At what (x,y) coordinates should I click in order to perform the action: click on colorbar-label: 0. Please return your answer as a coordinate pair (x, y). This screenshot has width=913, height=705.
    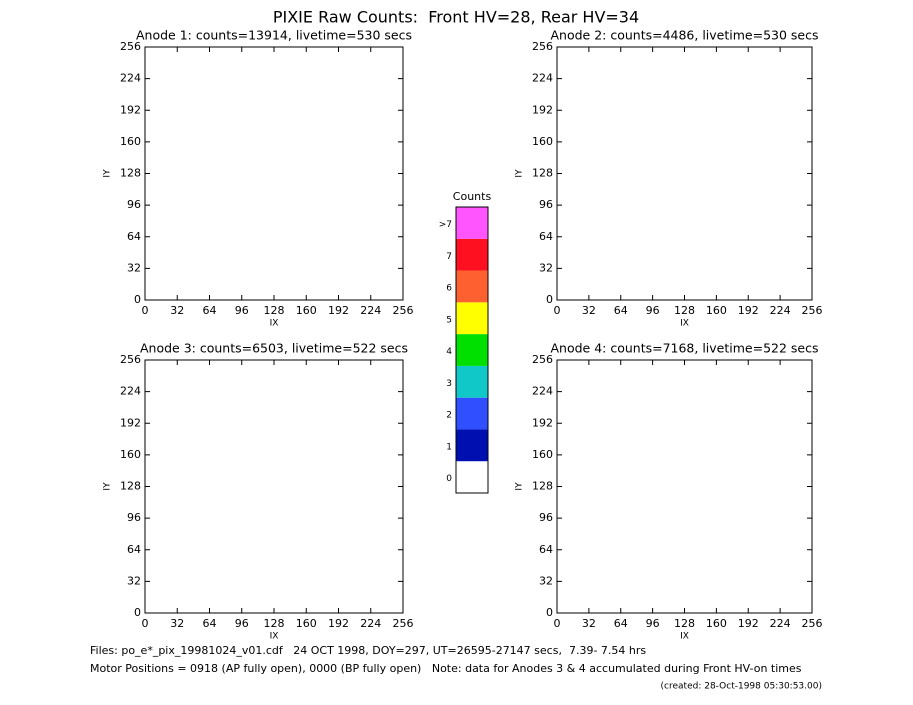
    Looking at the image, I should click on (449, 479).